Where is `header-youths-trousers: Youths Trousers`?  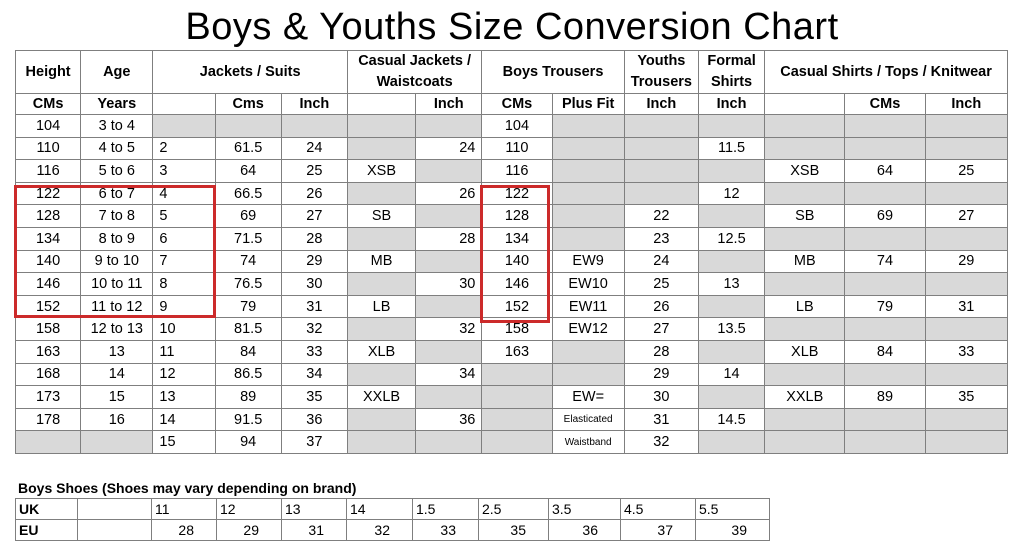 header-youths-trousers: Youths Trousers is located at coordinates (661, 72).